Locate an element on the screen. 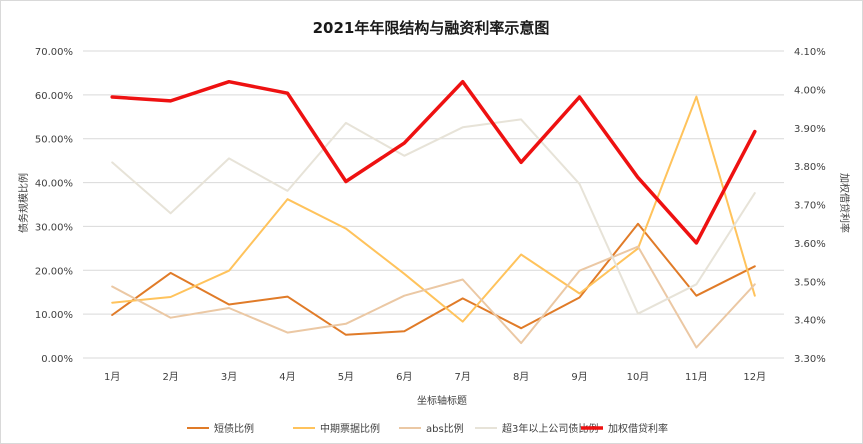  legend-label-3: abs比例 is located at coordinates (445, 428).